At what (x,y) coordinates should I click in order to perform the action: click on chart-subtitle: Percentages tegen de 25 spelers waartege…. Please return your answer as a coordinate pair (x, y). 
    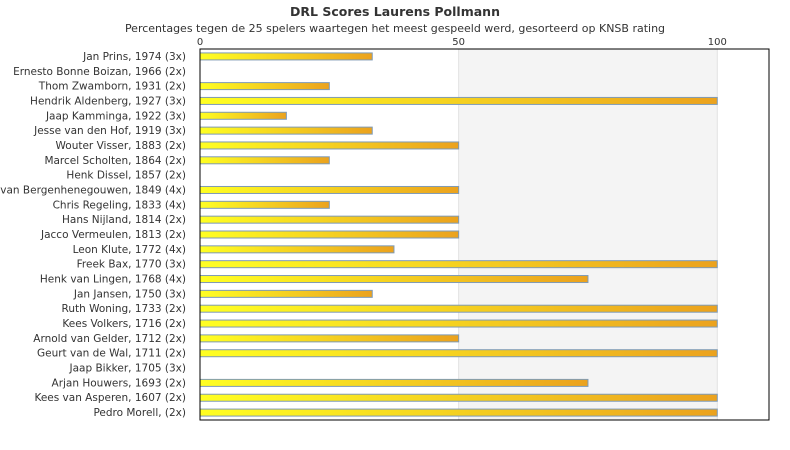
    Looking at the image, I should click on (395, 28).